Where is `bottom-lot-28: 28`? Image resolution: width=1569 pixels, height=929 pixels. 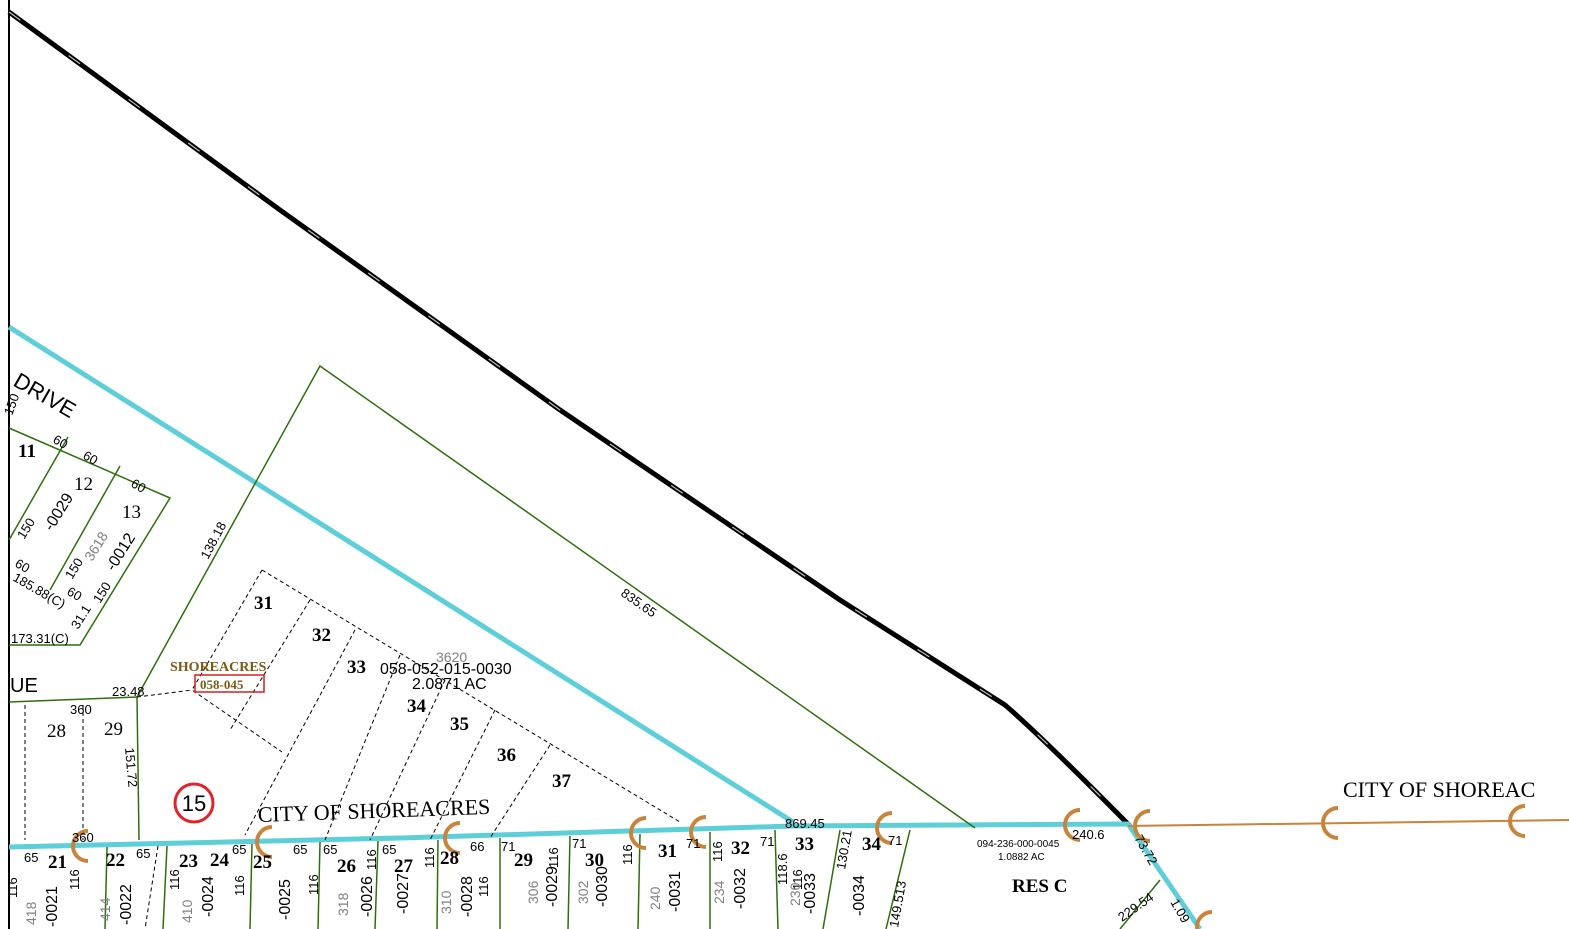
bottom-lot-28: 28 is located at coordinates (449, 858).